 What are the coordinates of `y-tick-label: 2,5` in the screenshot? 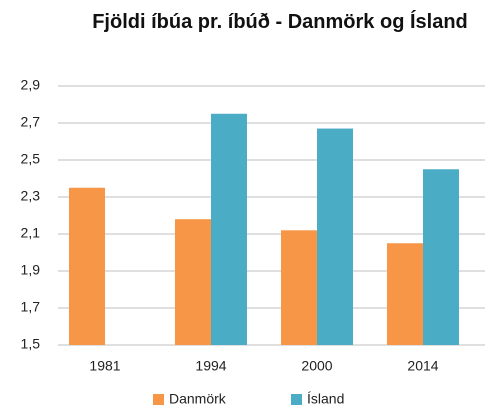 It's located at (31, 159).